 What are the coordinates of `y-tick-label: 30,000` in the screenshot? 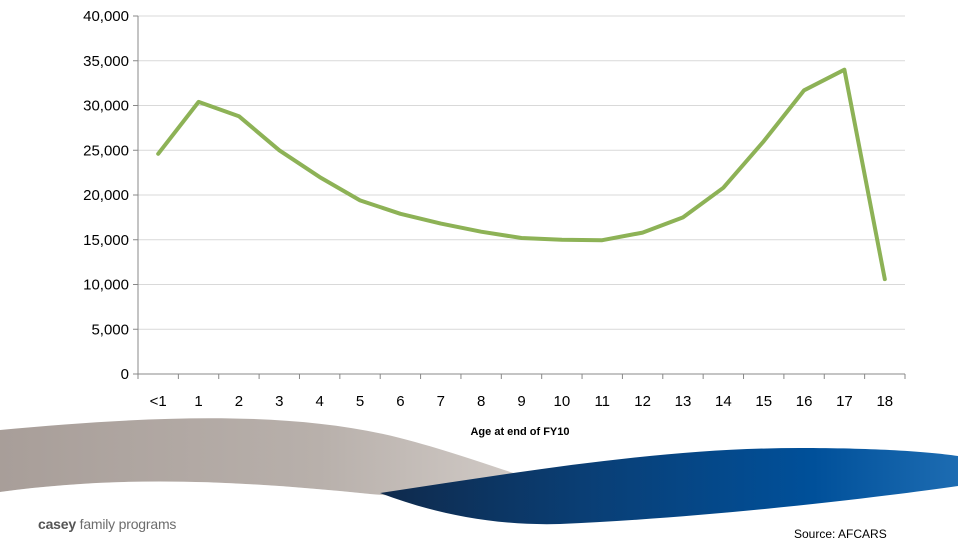 It's located at (106, 106).